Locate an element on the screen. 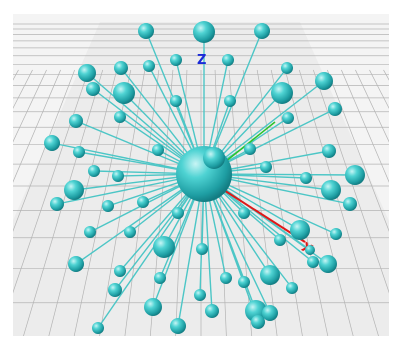 This screenshot has width=402, height=351. graph-edge is located at coordinates (151, 251).